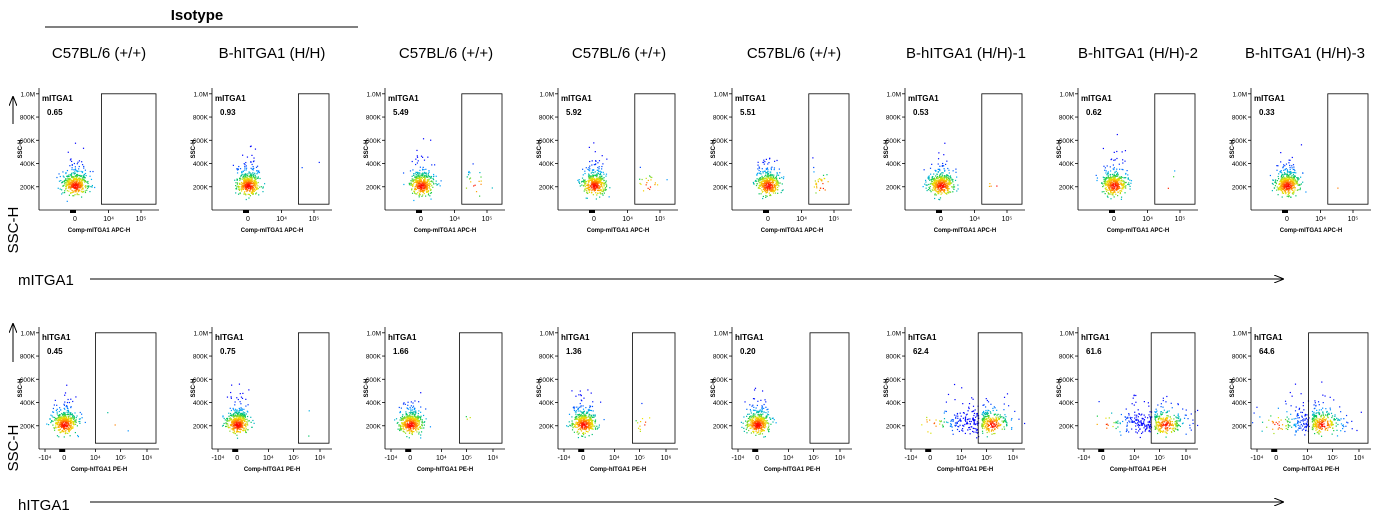 This screenshot has width=1388, height=515. Describe the element at coordinates (894, 187) in the screenshot. I see `y-tick-label: 200K` at that location.